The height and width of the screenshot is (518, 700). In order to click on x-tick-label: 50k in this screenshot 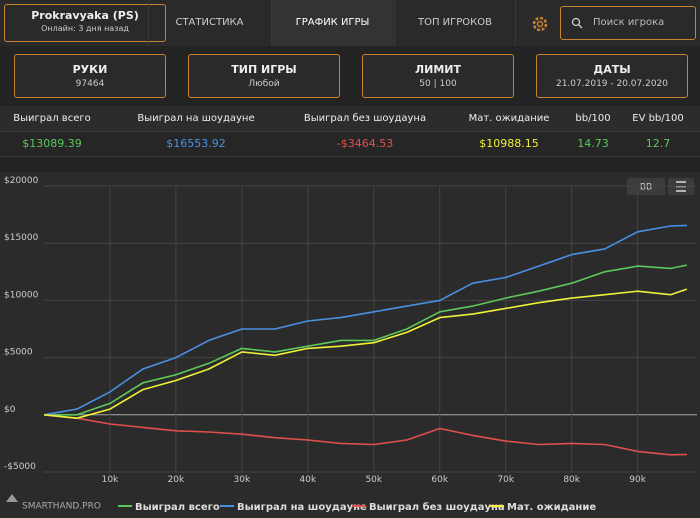, I will do `click(373, 480)`.